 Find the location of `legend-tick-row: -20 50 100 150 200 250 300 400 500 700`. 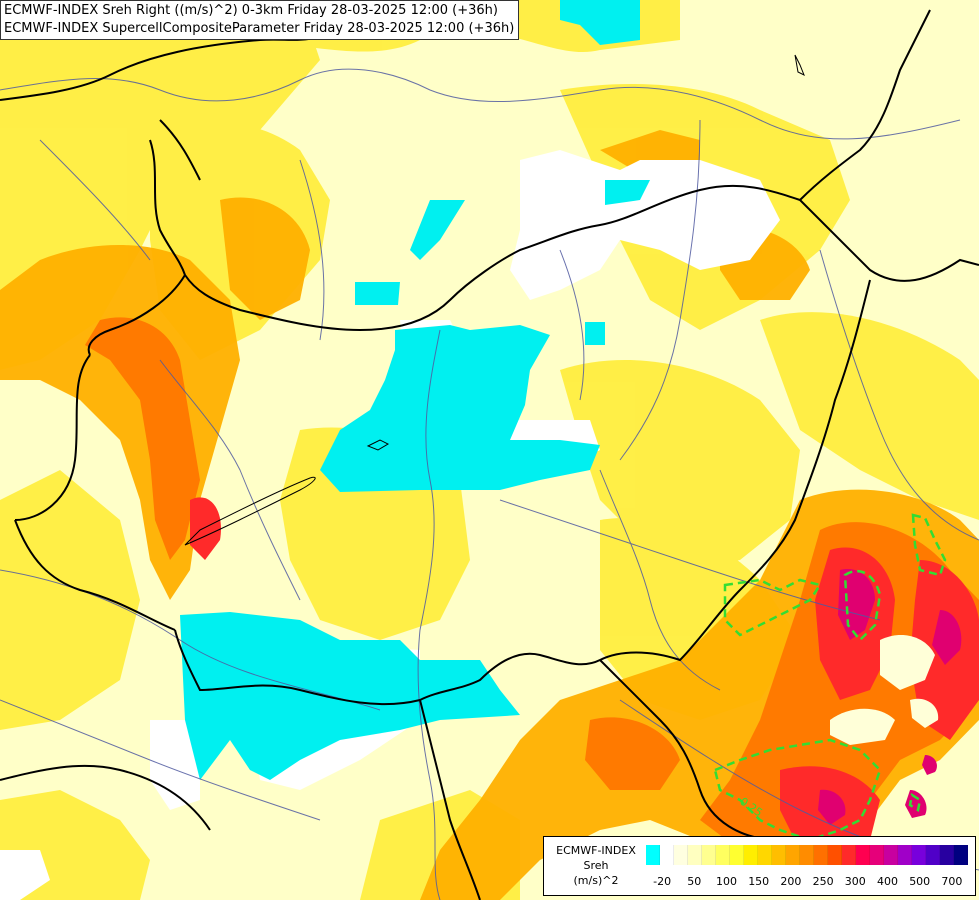

legend-tick-row: -20 50 100 150 200 250 300 400 500 700 is located at coordinates (807, 883).